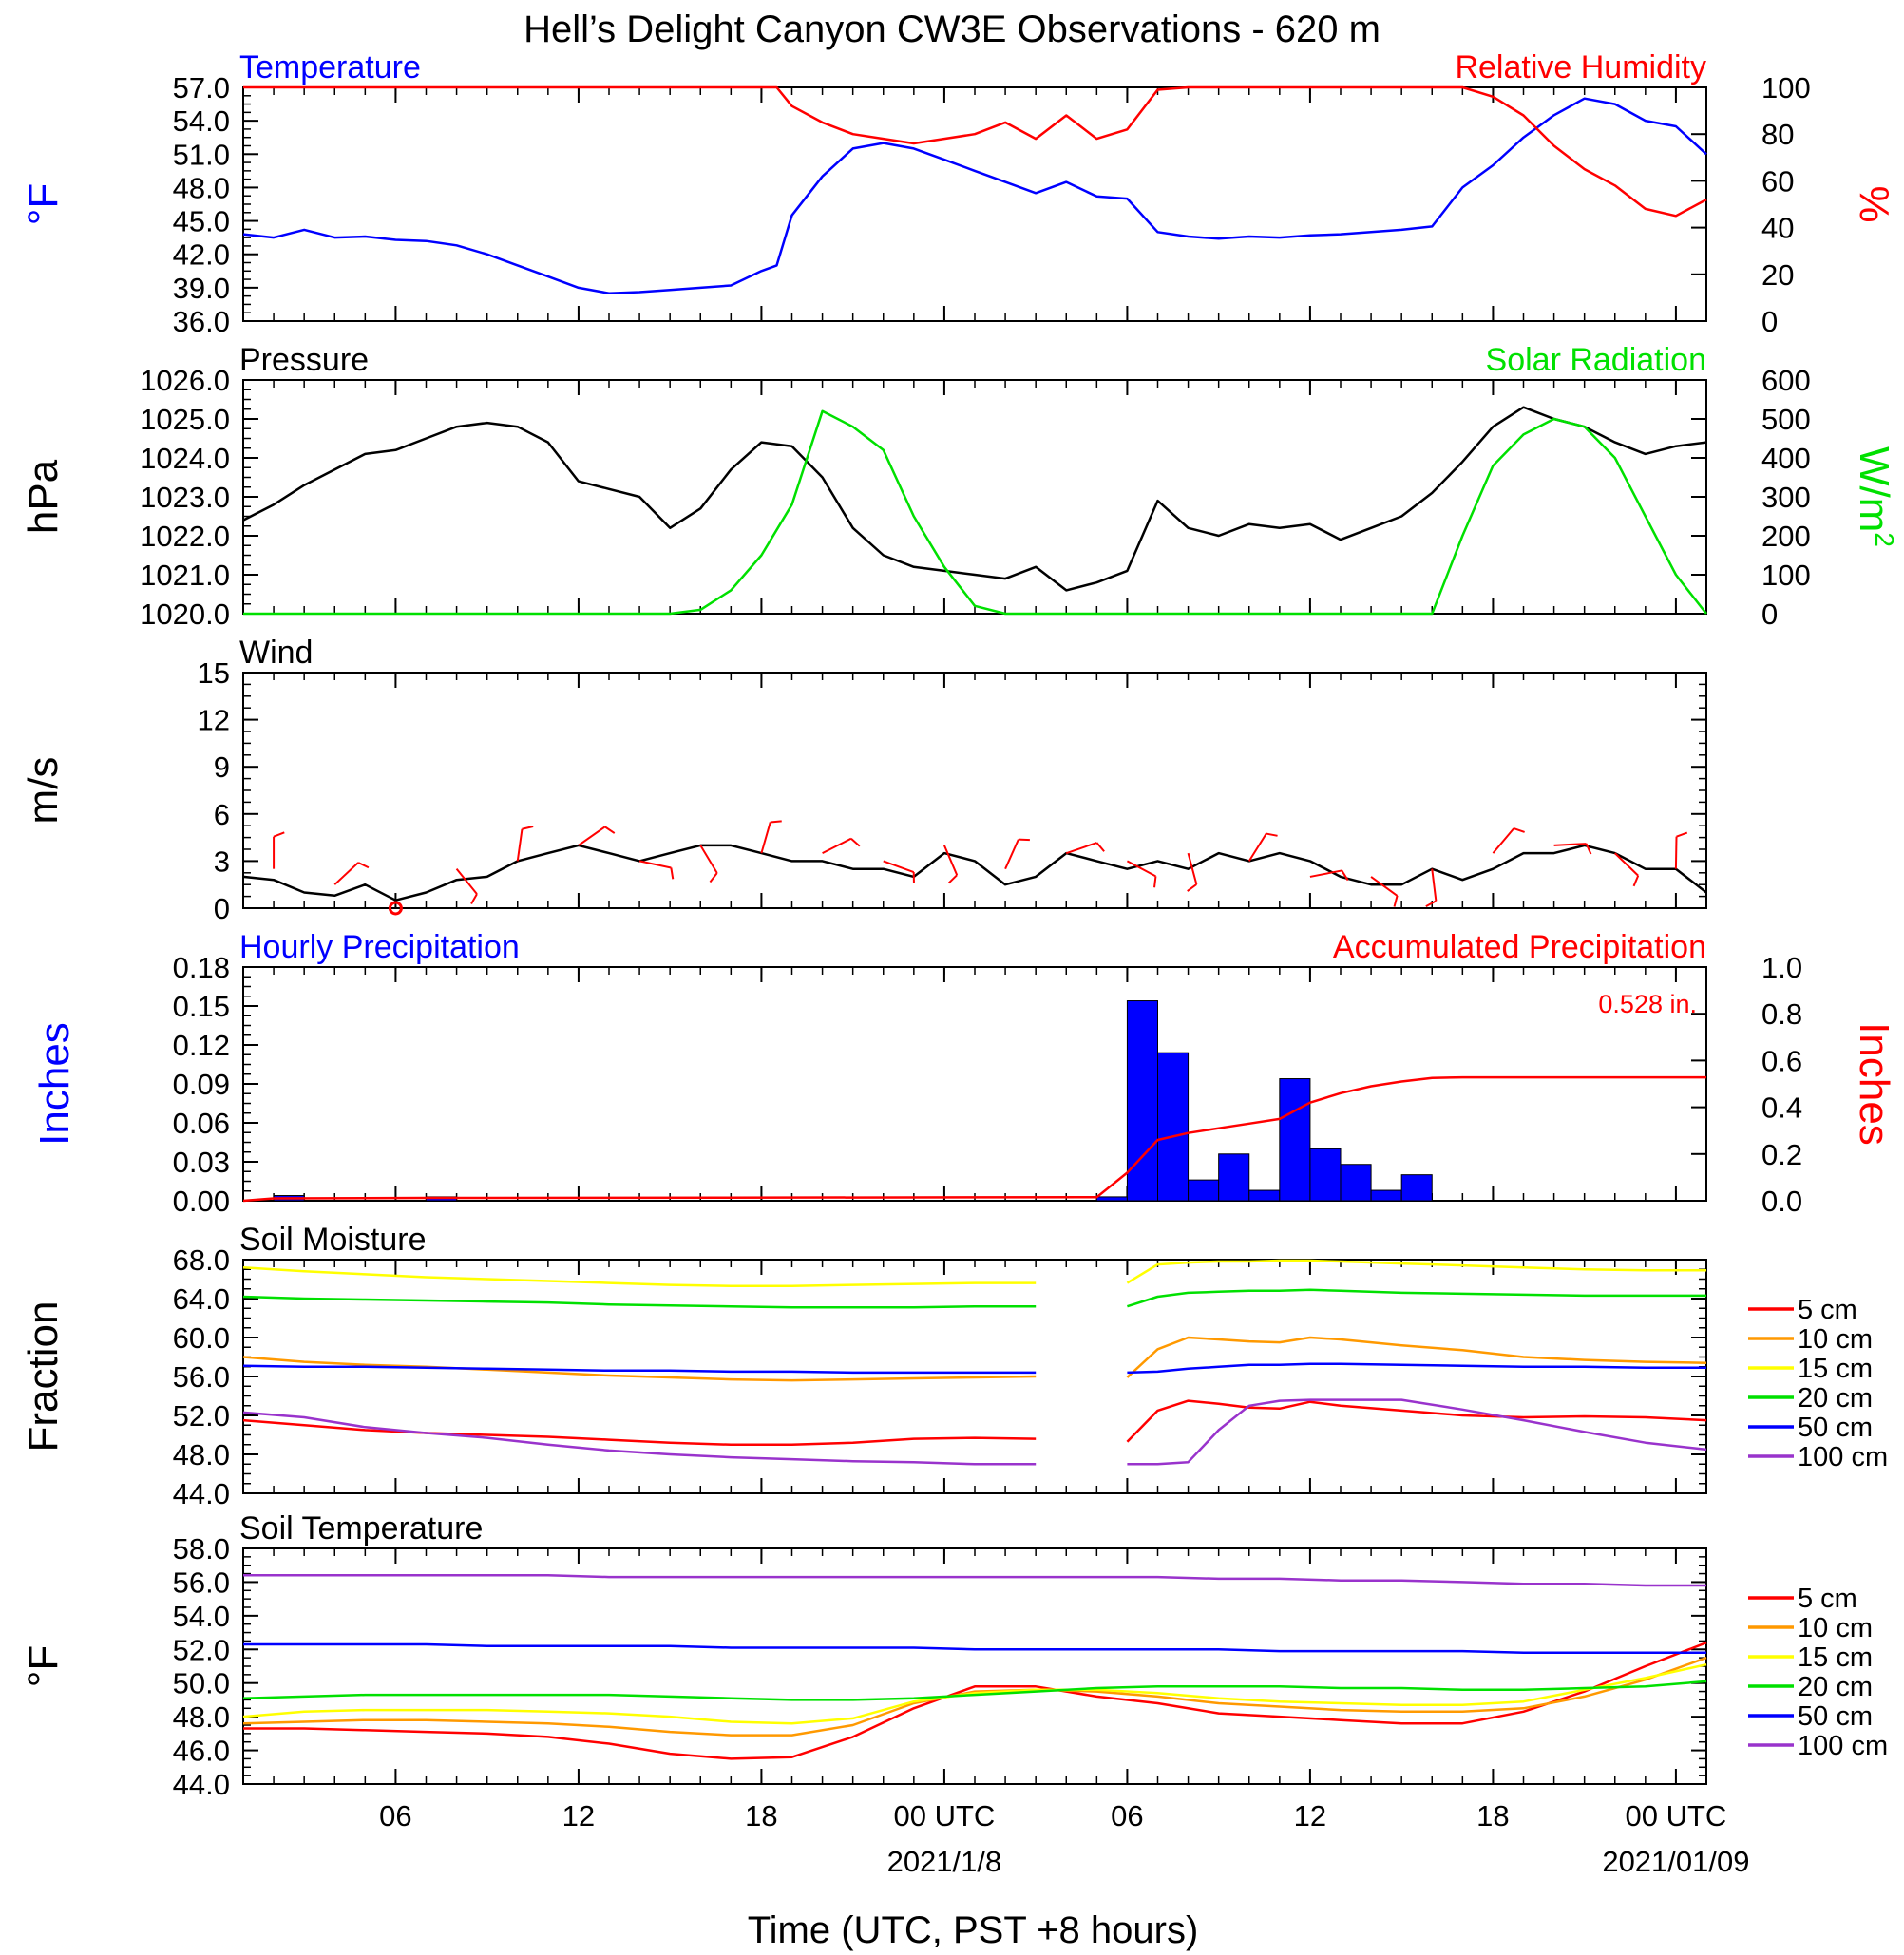 This screenshot has width=1904, height=1955. What do you see at coordinates (975, 512) in the screenshot?
I see `series-line-solar-radiation` at bounding box center [975, 512].